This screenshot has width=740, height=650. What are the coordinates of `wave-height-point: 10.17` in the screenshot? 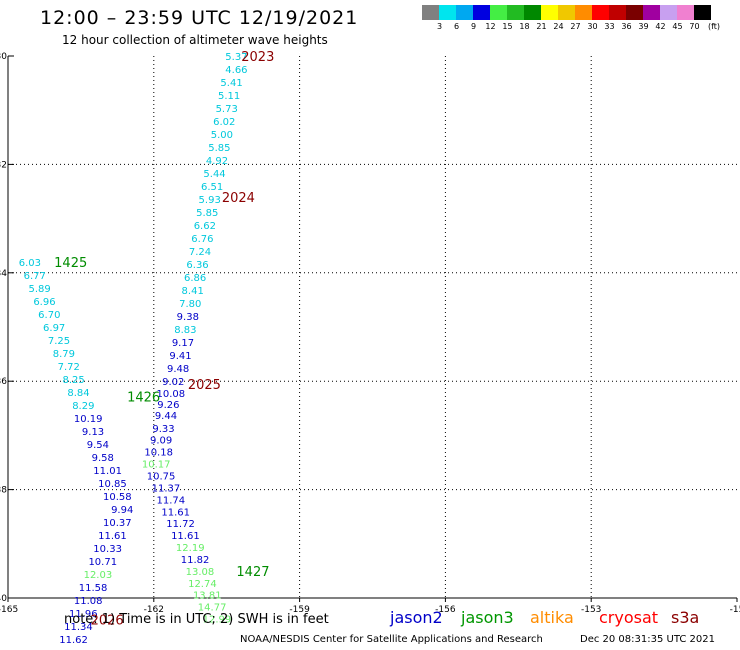 It's located at (156, 465).